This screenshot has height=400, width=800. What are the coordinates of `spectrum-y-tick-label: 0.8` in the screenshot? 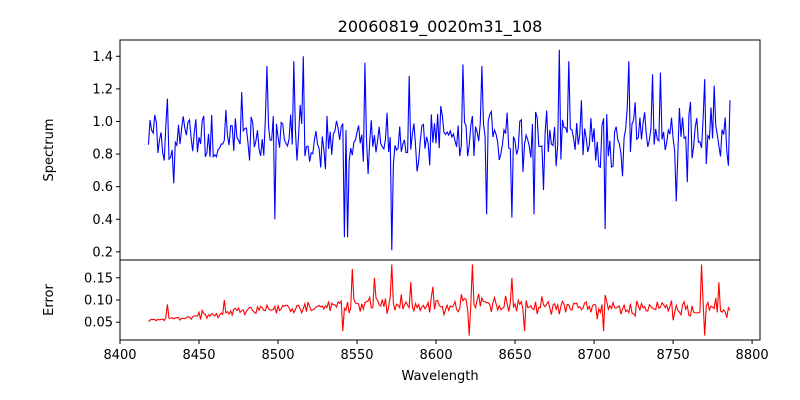 It's located at (102, 155).